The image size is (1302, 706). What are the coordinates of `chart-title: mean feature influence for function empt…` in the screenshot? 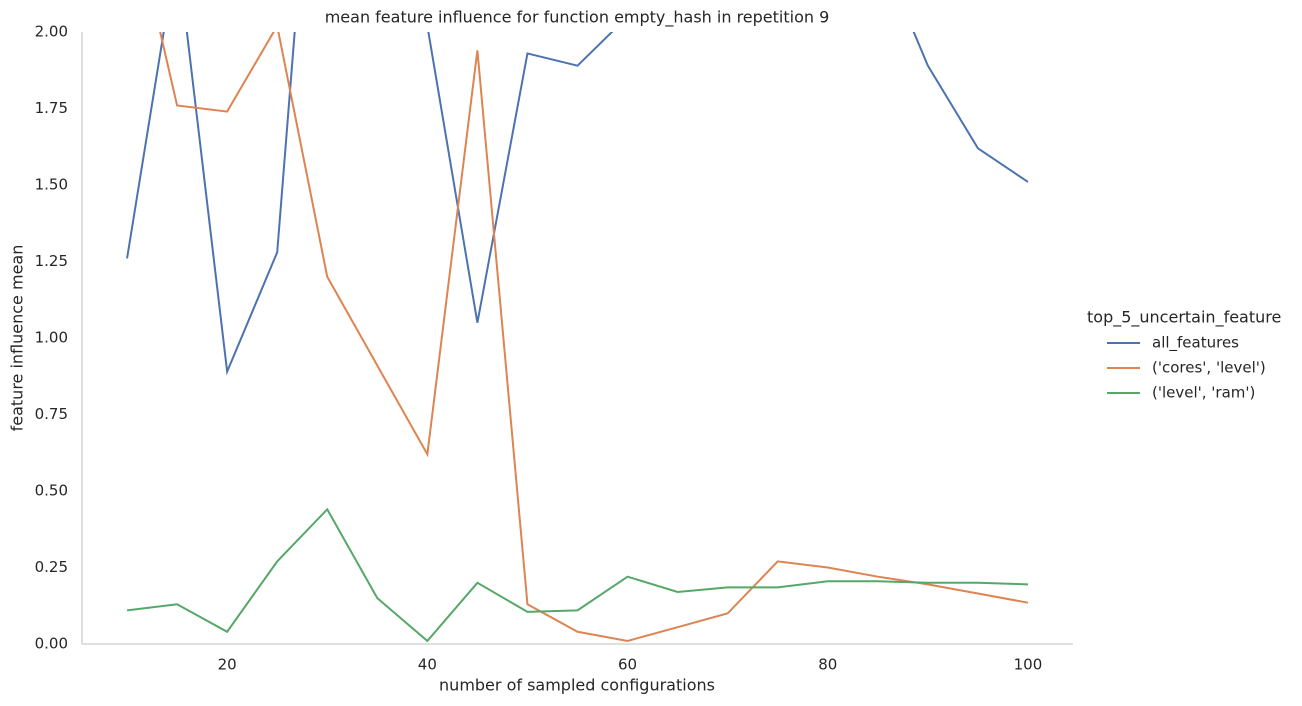 It's located at (577, 18).